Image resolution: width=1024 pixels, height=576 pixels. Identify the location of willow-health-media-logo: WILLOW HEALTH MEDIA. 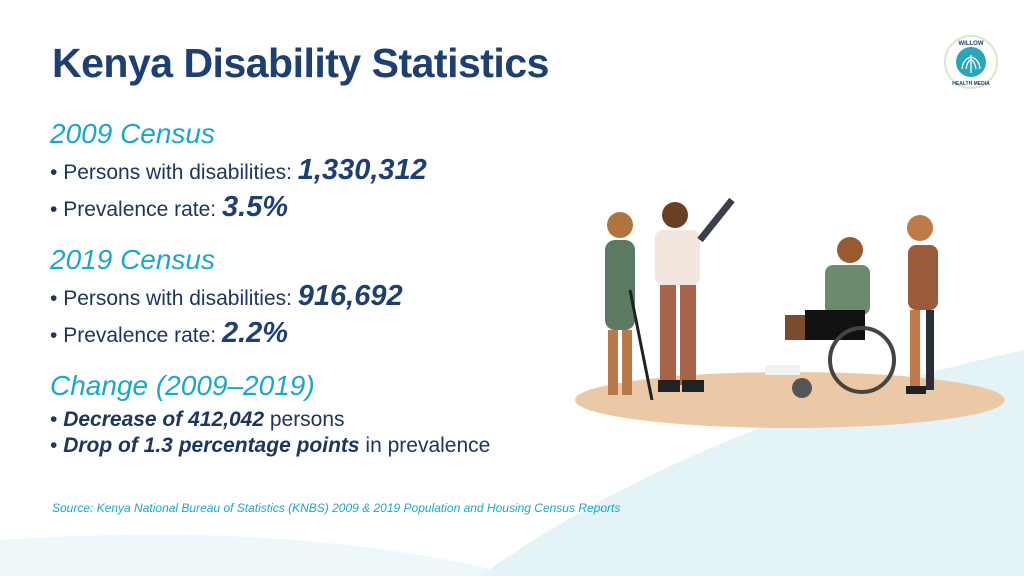
(971, 62).